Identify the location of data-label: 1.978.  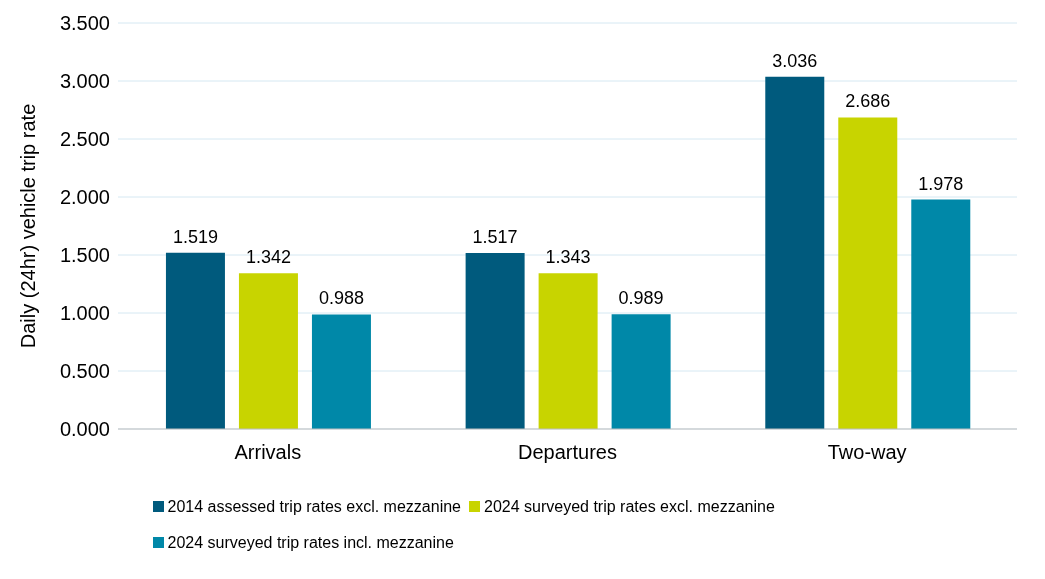
(941, 183).